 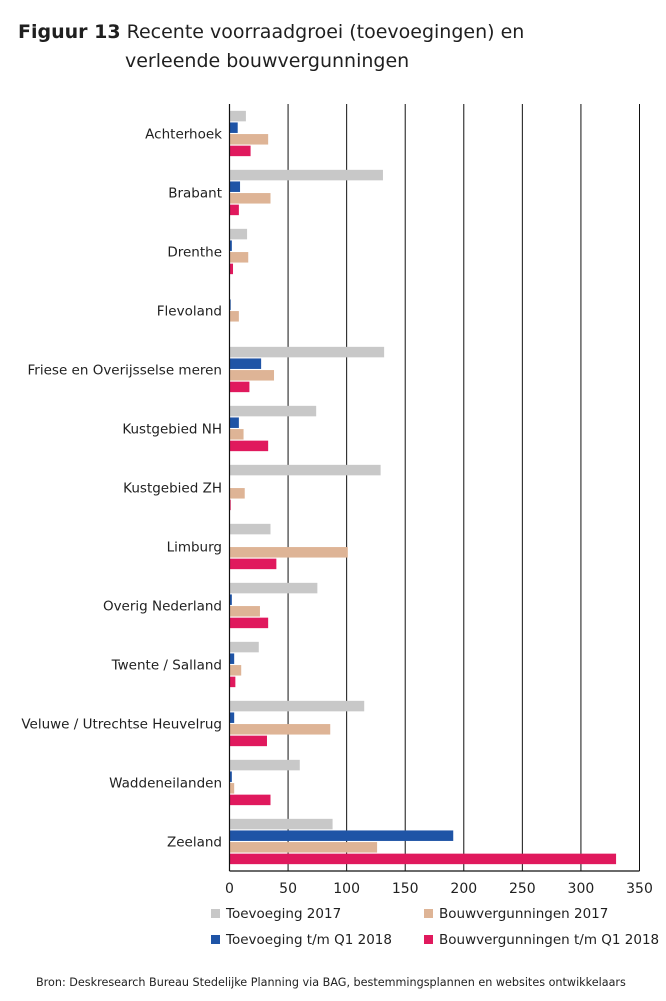 I want to click on figure-label: Figuur 13, so click(x=69, y=32).